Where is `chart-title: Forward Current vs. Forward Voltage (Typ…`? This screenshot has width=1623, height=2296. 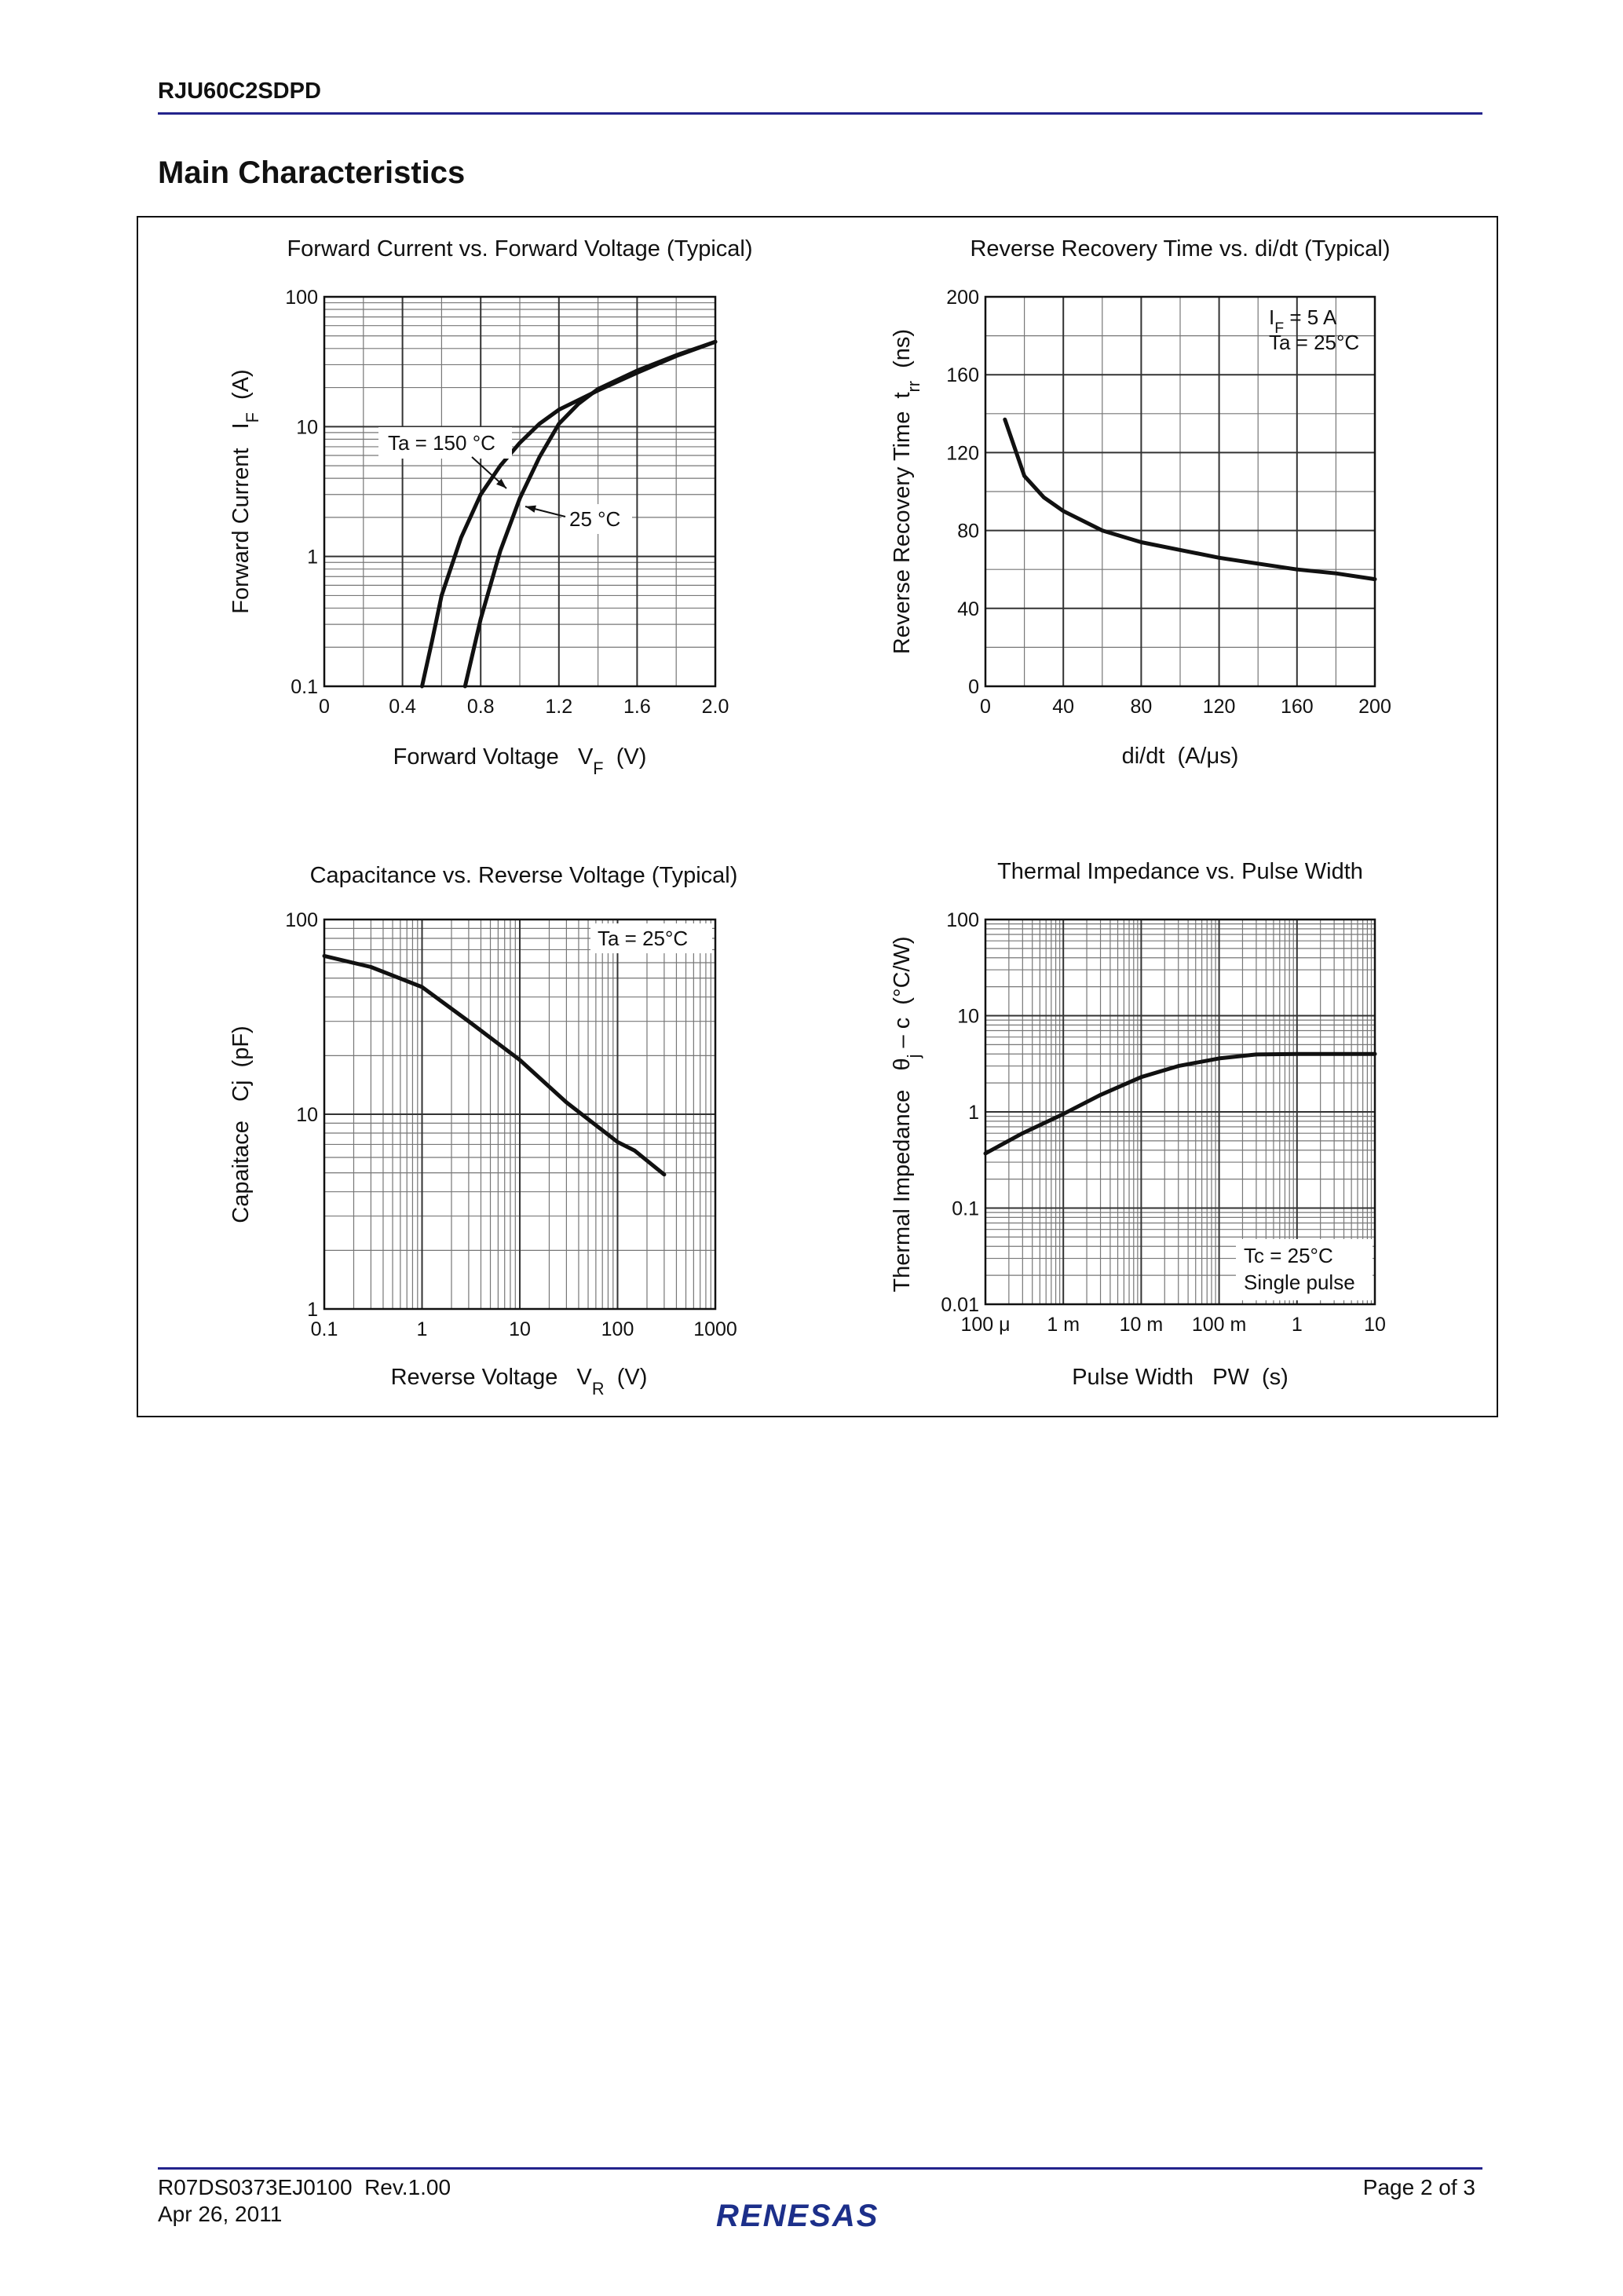
chart-title: Forward Current vs. Forward Voltage (Typ… is located at coordinates (519, 249).